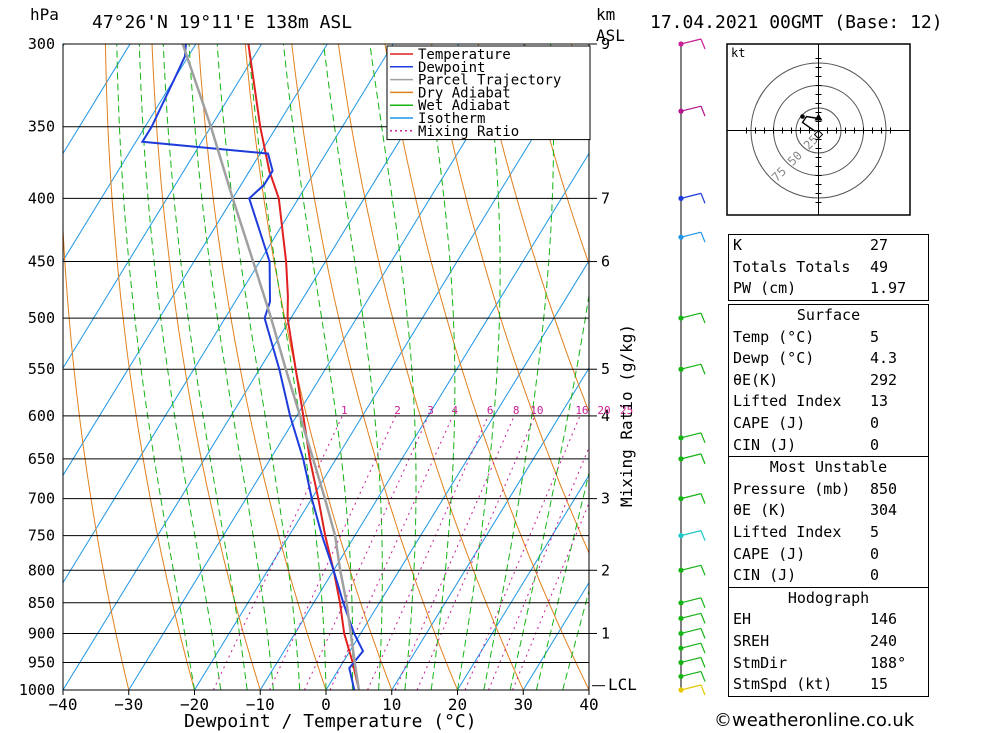 The height and width of the screenshot is (733, 1000). Describe the element at coordinates (41, 633) in the screenshot. I see `pressure-tick-label: 900` at that location.